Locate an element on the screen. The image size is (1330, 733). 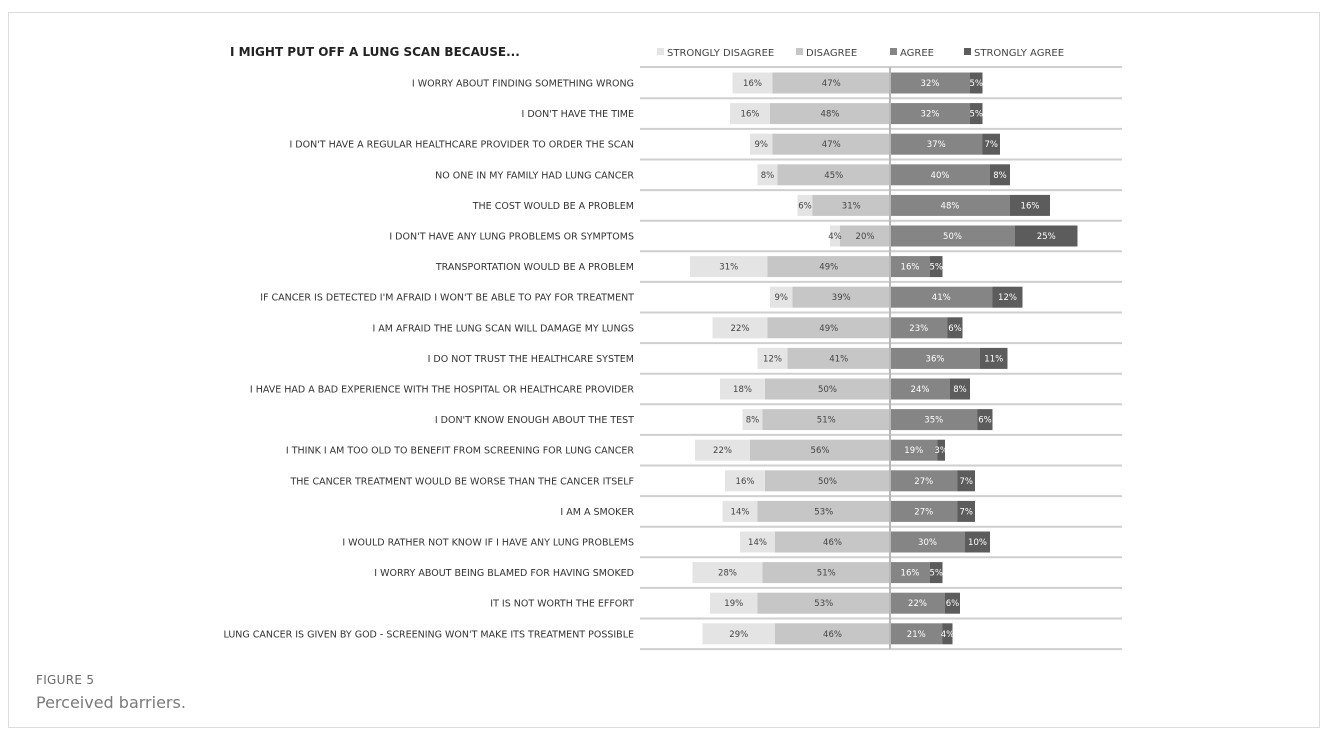
value-label-disagree: 46% is located at coordinates (832, 543).